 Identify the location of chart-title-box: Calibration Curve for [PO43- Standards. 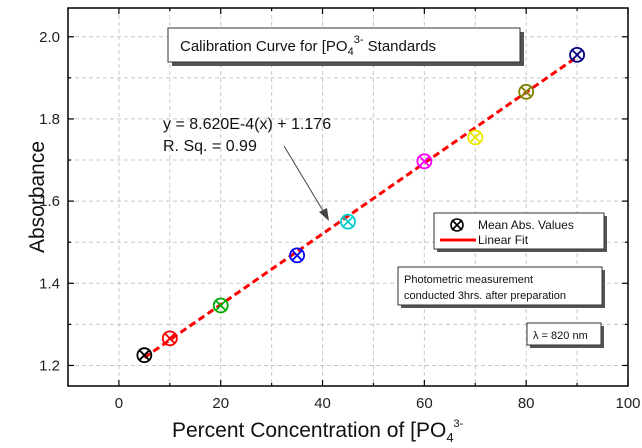
(345, 46).